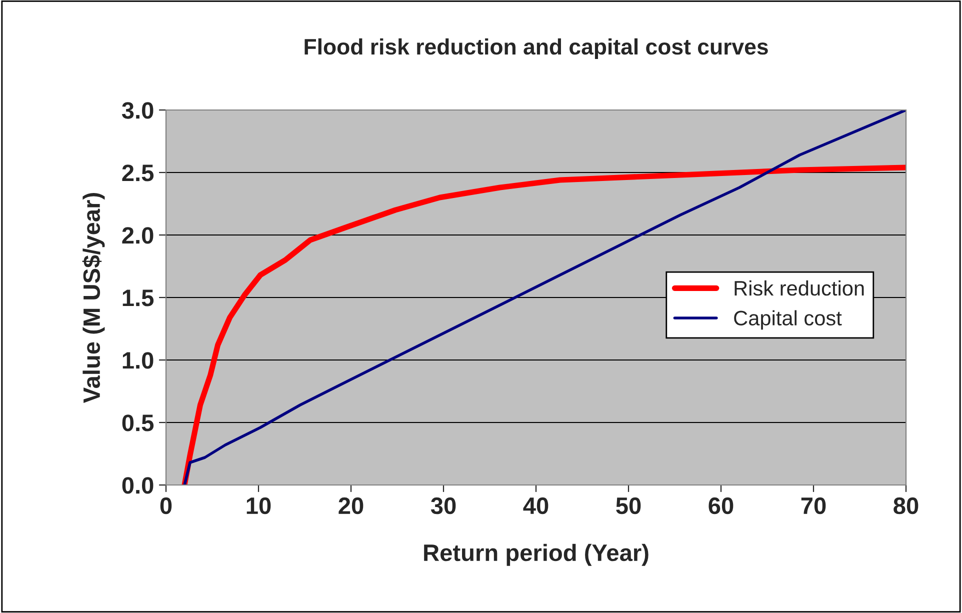 Image resolution: width=962 pixels, height=613 pixels. What do you see at coordinates (628, 505) in the screenshot?
I see `x-tick-label: 50` at bounding box center [628, 505].